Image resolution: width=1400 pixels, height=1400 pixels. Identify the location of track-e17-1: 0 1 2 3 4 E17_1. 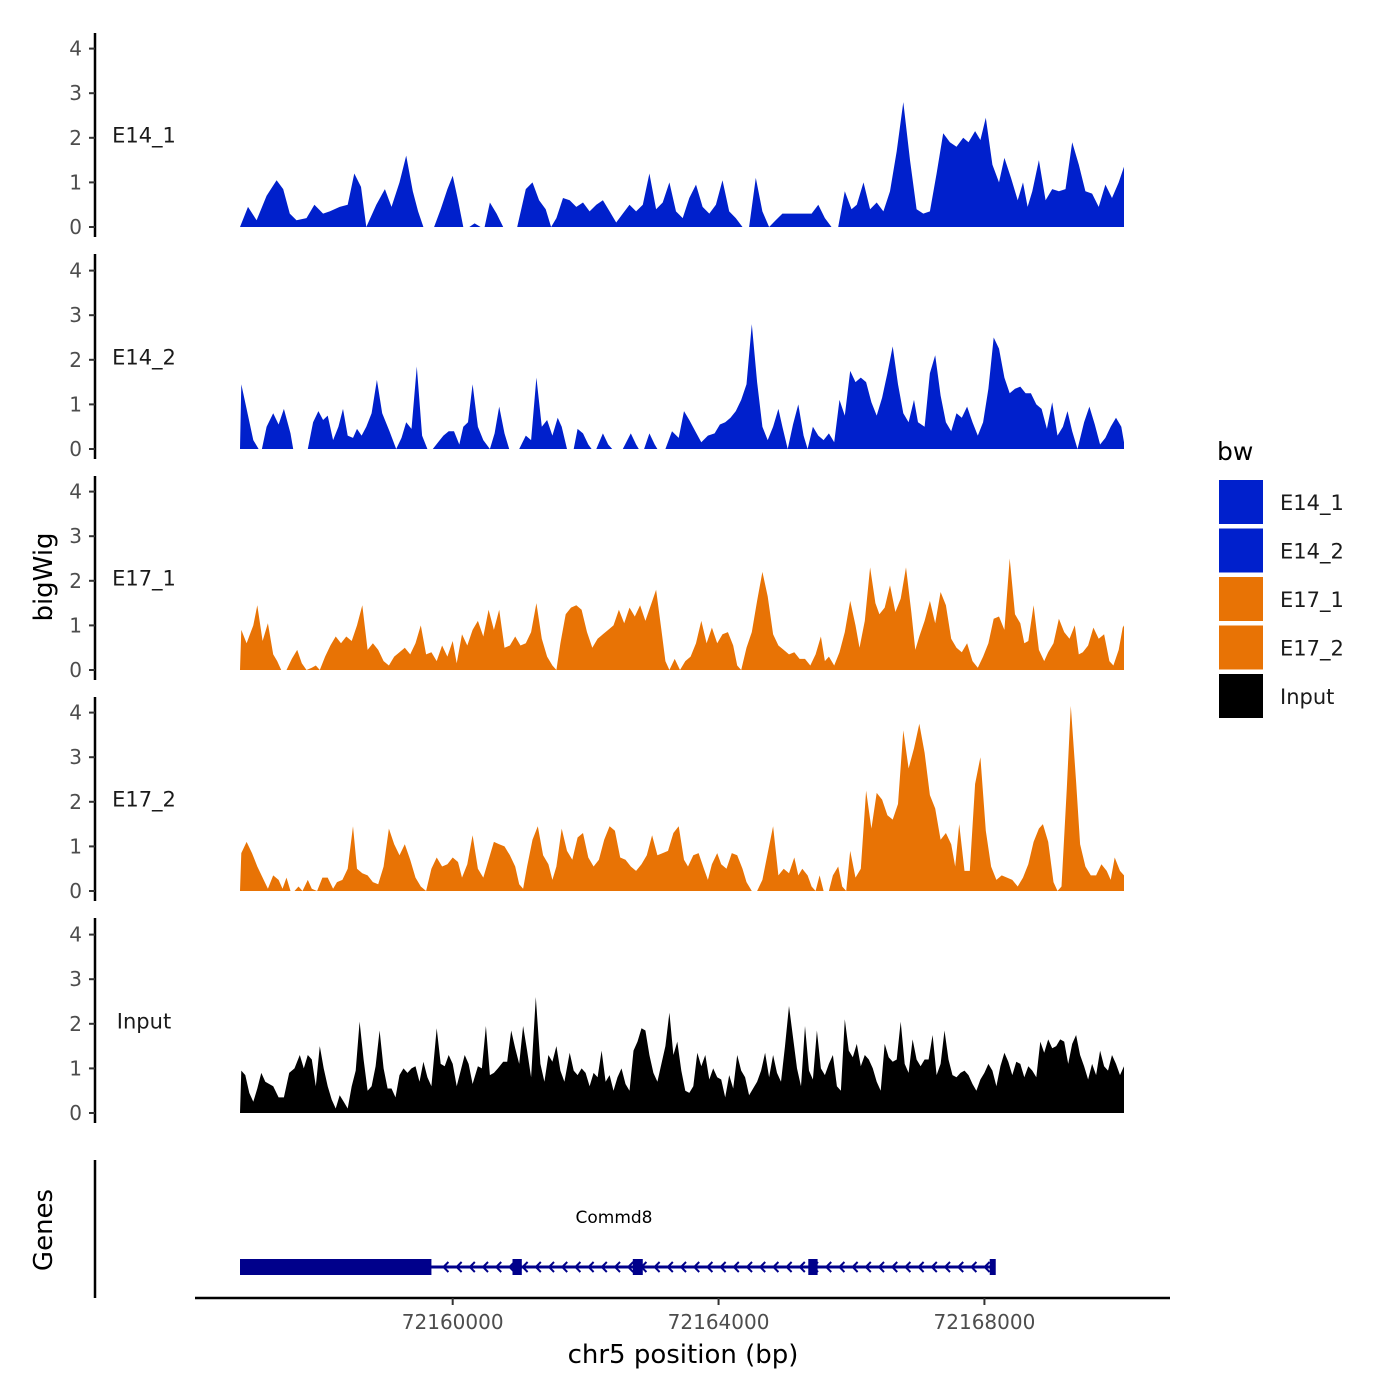
(596, 579).